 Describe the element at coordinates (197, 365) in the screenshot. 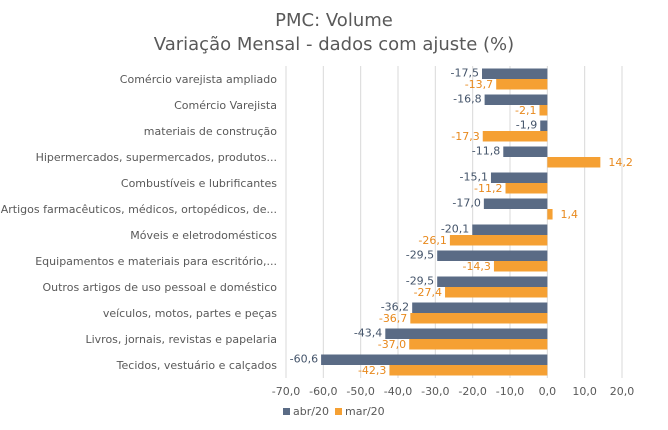

I see `category-label: Tecidos, vestuário e calçados` at that location.